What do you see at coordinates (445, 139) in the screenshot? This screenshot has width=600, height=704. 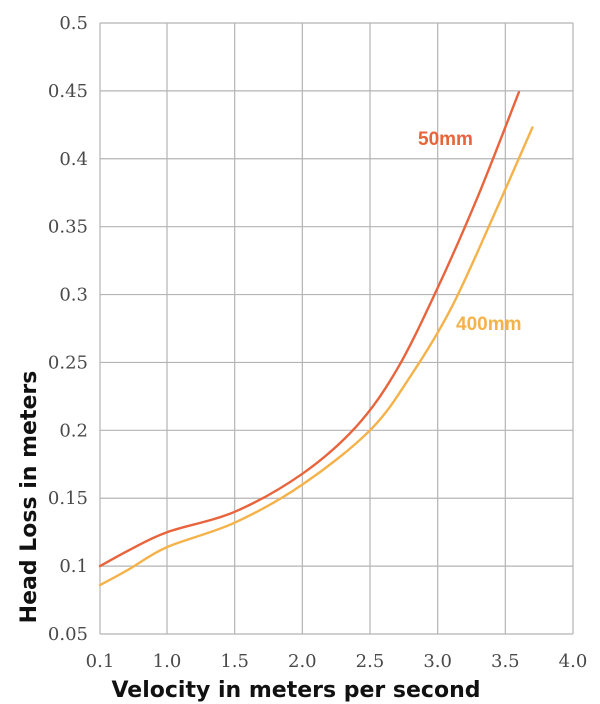 I see `series-label-50mm: 50mm` at bounding box center [445, 139].